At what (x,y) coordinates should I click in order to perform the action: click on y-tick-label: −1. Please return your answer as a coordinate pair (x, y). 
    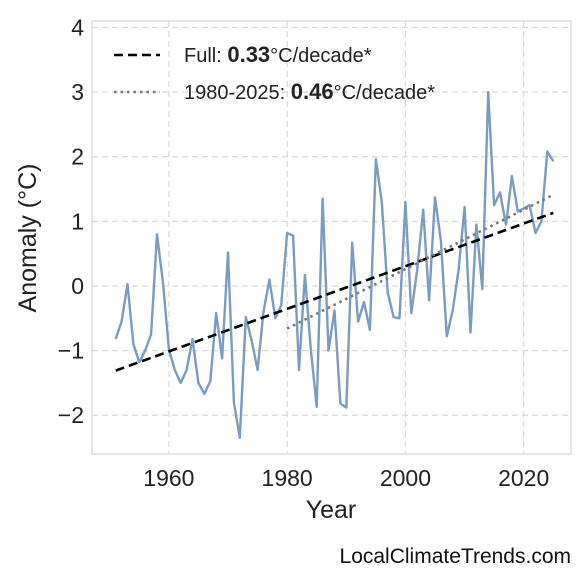
    Looking at the image, I should click on (71, 351).